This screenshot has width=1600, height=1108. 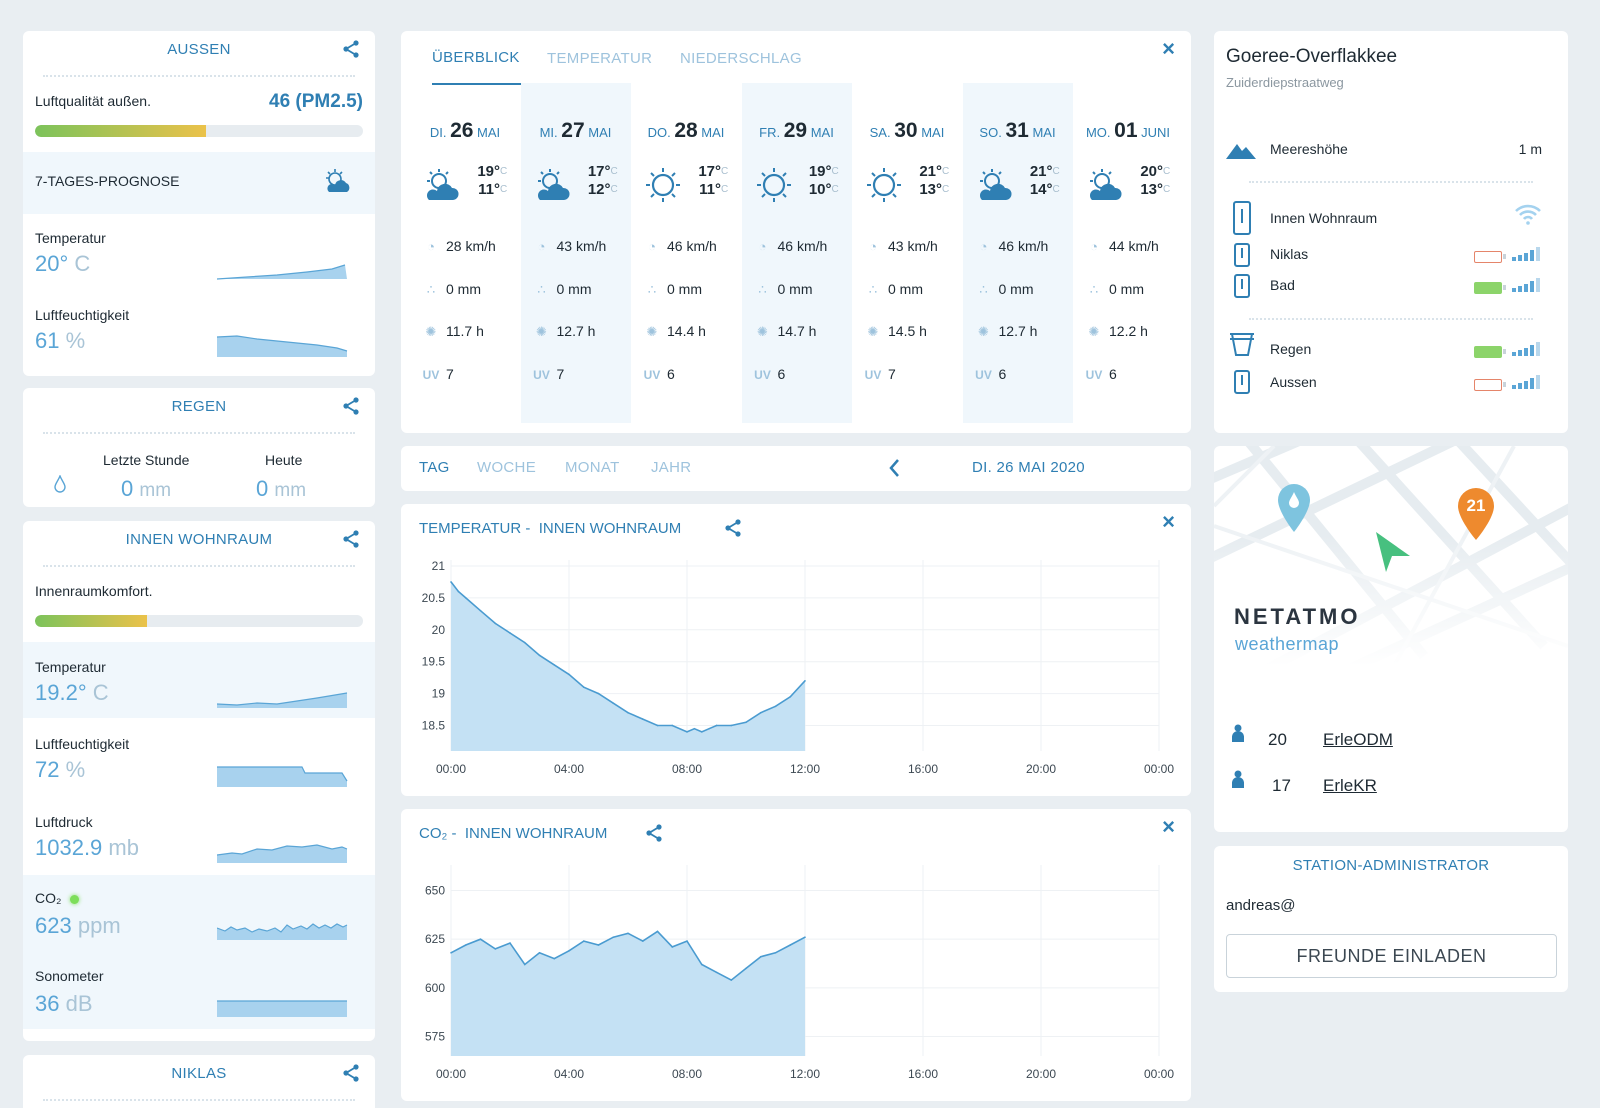 I want to click on indoor-co2-label: CO₂, so click(x=57, y=898).